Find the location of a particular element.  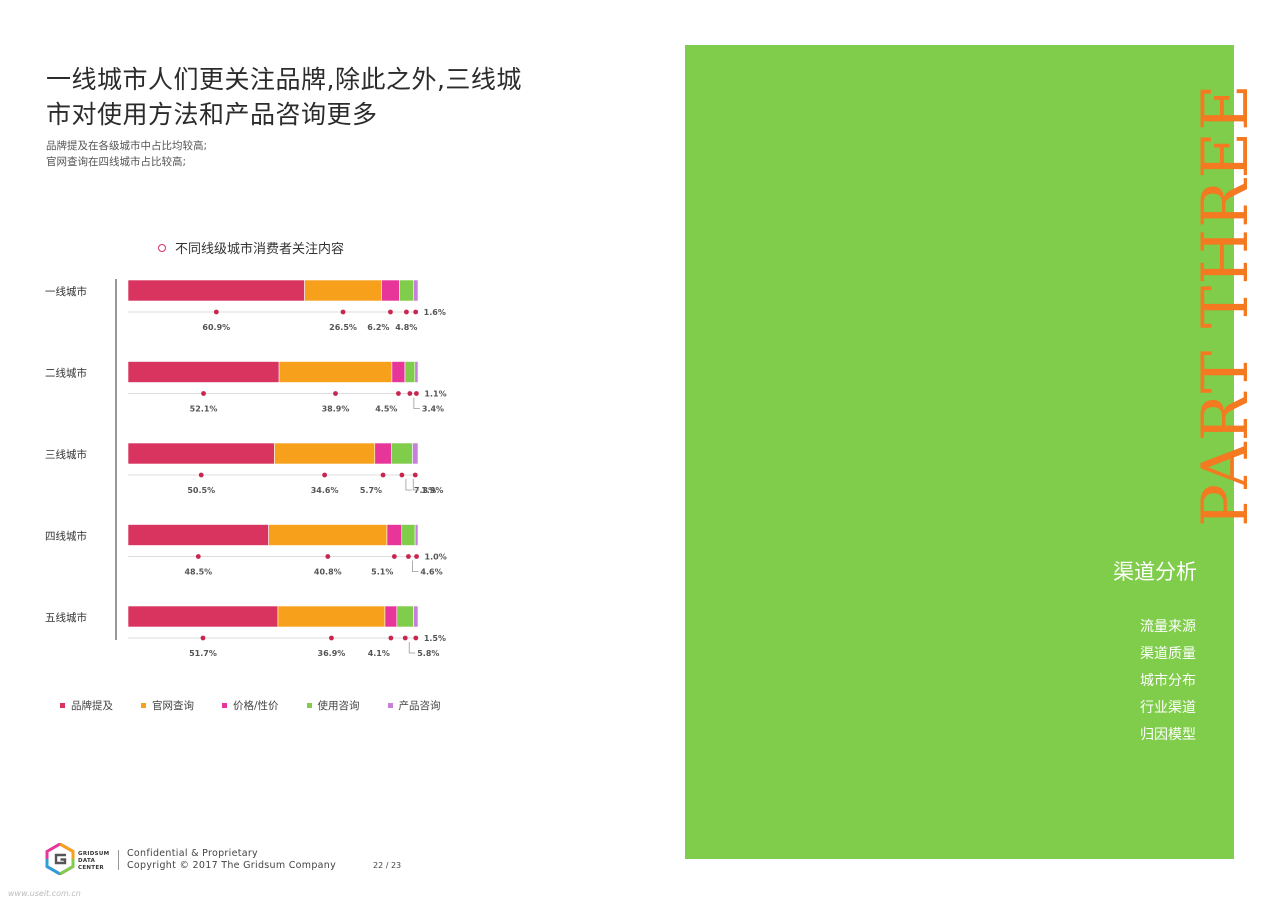

footer-divider is located at coordinates (118, 860).